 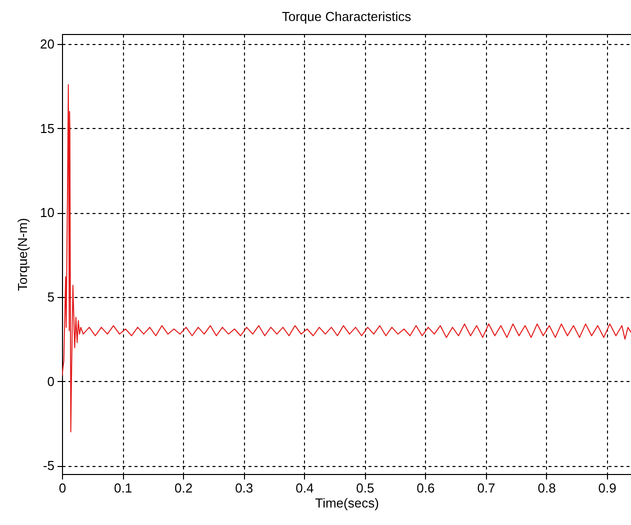 What do you see at coordinates (365, 488) in the screenshot?
I see `x-tick-label: 0.5` at bounding box center [365, 488].